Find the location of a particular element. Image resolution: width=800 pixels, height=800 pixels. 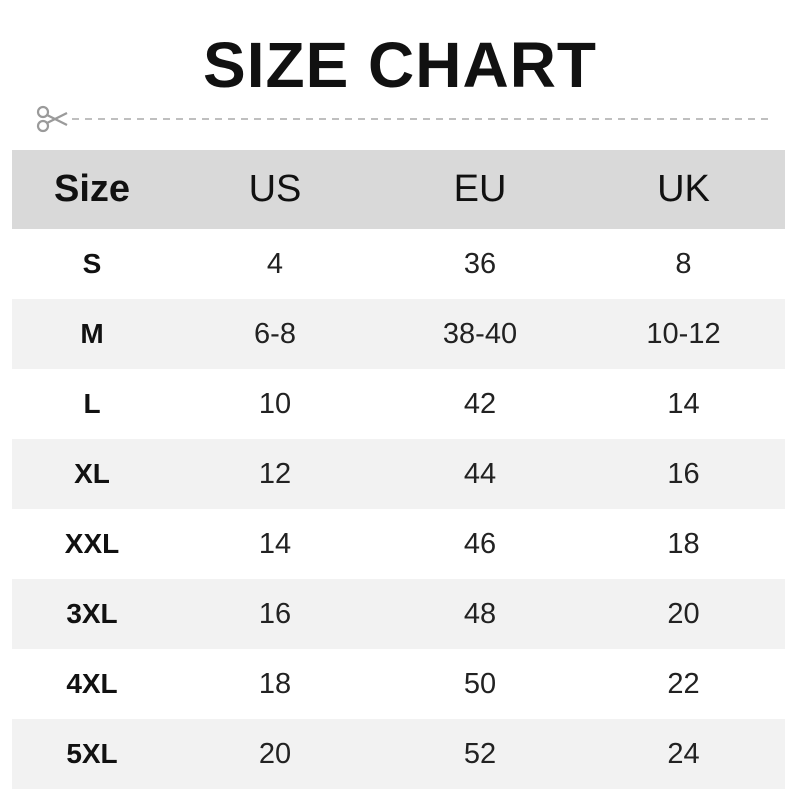

us-cell: 14 is located at coordinates (275, 543).